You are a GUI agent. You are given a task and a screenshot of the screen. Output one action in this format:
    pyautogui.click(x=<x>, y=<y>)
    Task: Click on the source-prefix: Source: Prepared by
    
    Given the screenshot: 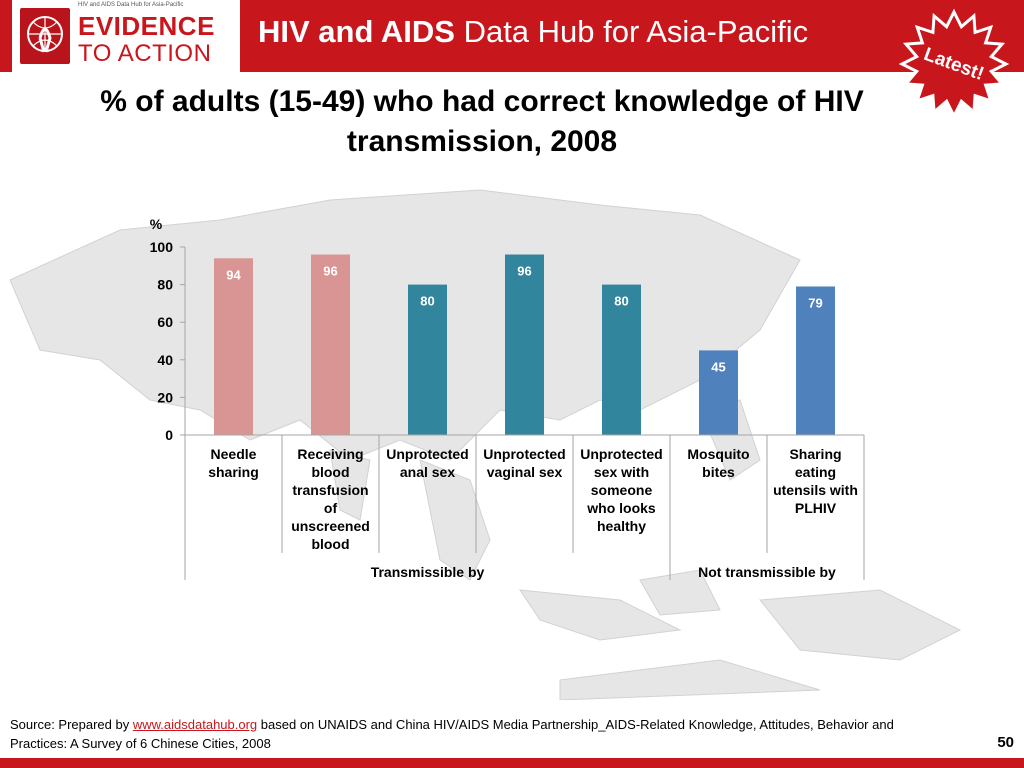 What is the action you would take?
    pyautogui.click(x=70, y=724)
    